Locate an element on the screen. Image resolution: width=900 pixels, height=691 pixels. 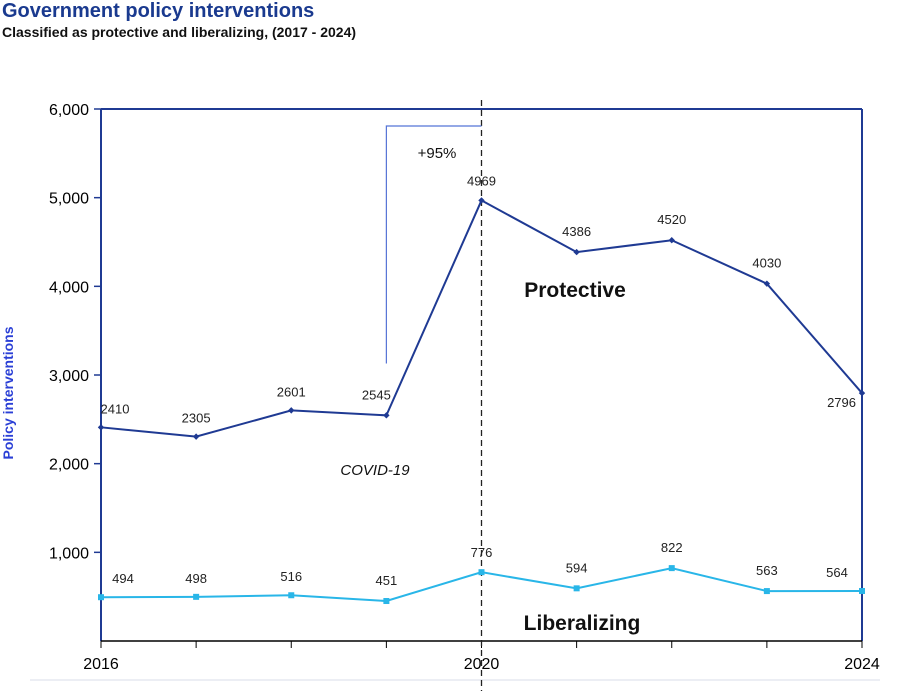
series-label-liberalizing: Liberalizing is located at coordinates (582, 623).